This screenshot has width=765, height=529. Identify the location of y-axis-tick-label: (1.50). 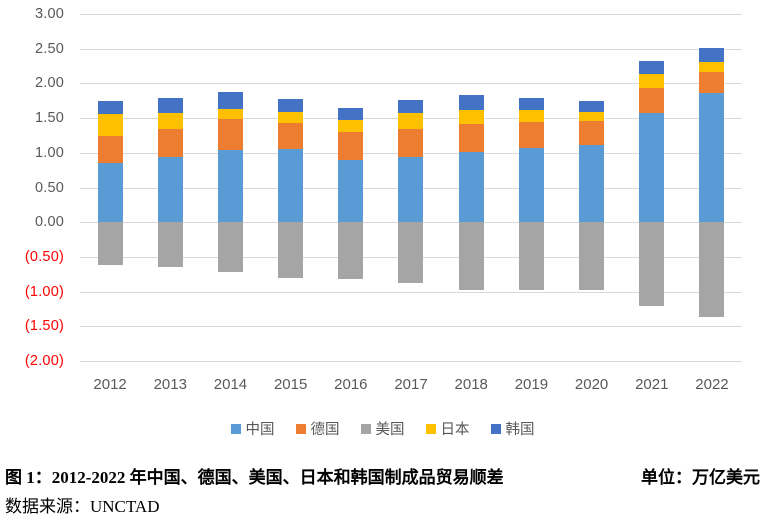
(44, 326).